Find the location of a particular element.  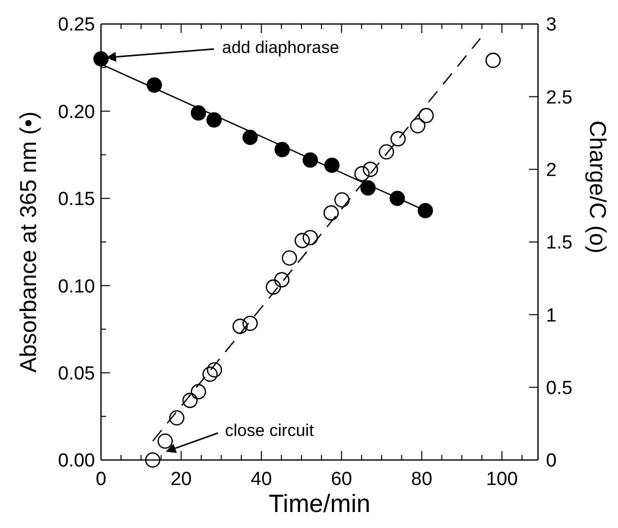

y-tick-label: 0.25 is located at coordinates (76, 25).